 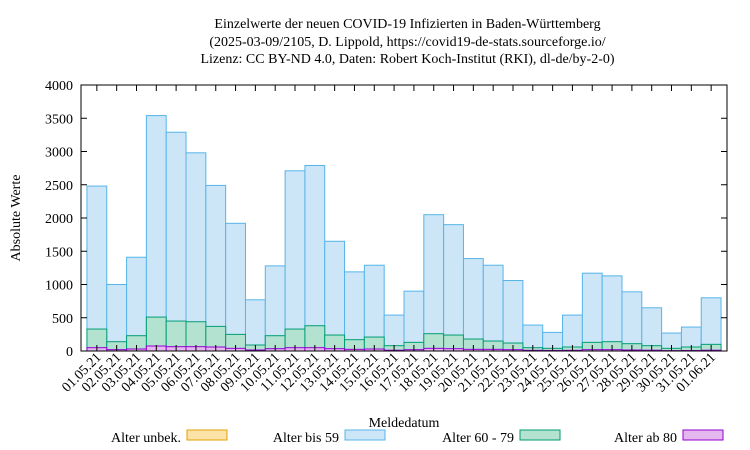 What do you see at coordinates (146, 438) in the screenshot?
I see `legend-label-alter-unbek-: Alter unbek.` at bounding box center [146, 438].